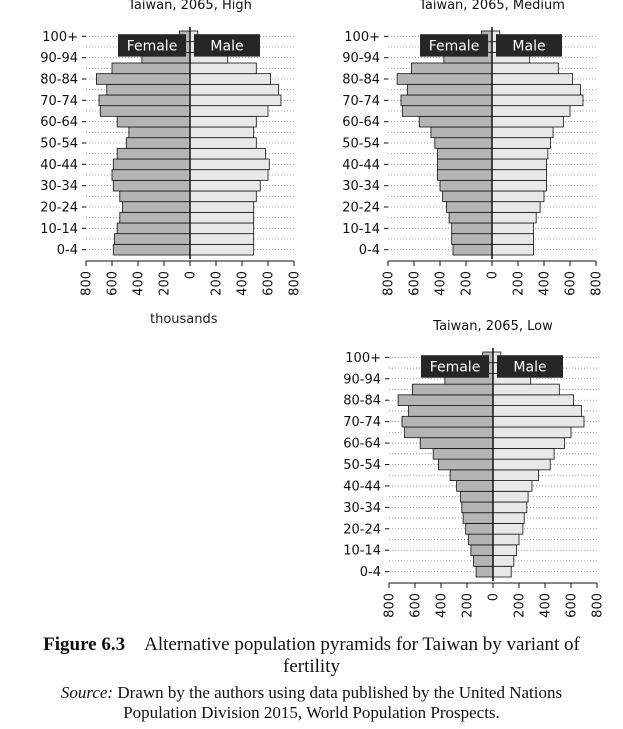  What do you see at coordinates (269, 283) in the screenshot?
I see `x-tick-label: 600` at bounding box center [269, 283].